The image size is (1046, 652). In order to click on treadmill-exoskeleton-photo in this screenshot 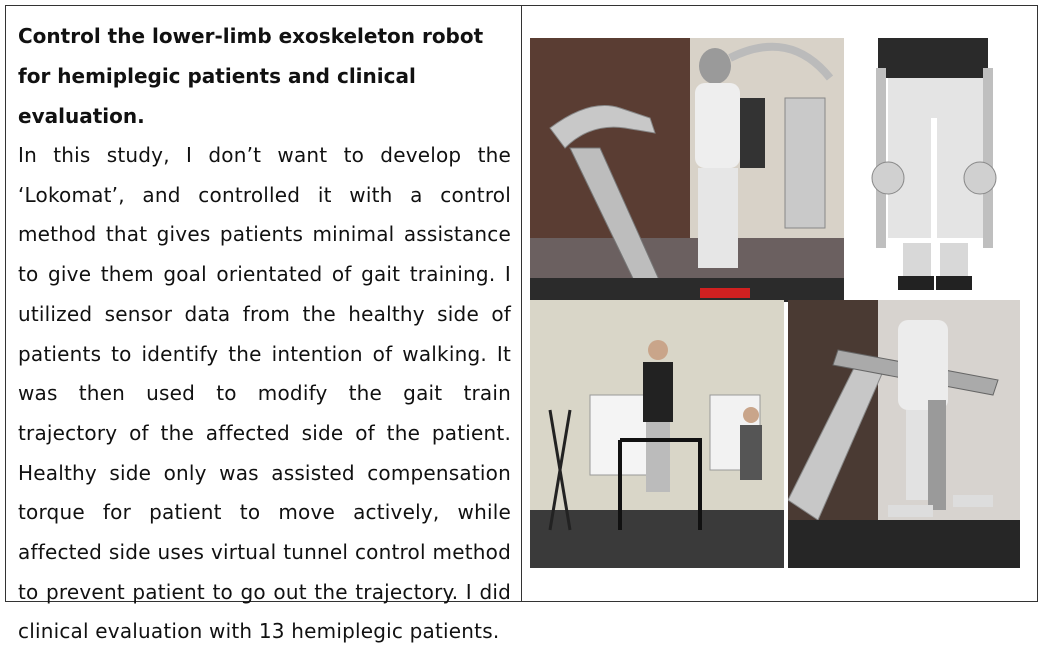, I will do `click(687, 170)`.